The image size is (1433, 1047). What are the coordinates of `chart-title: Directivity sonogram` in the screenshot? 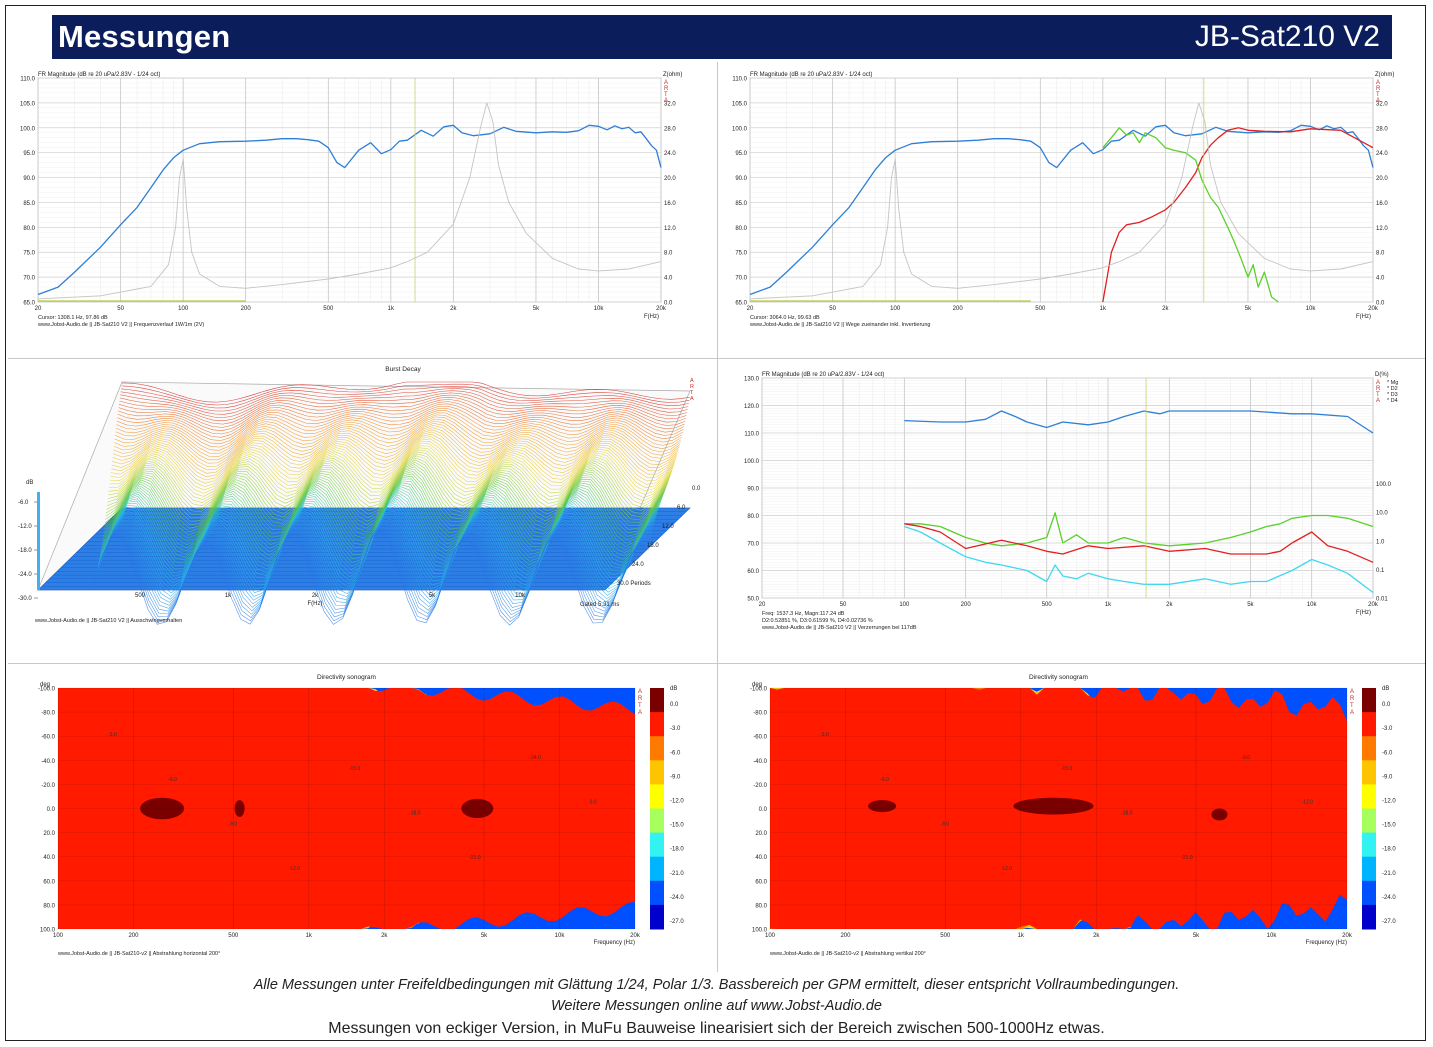 It's located at (346, 677).